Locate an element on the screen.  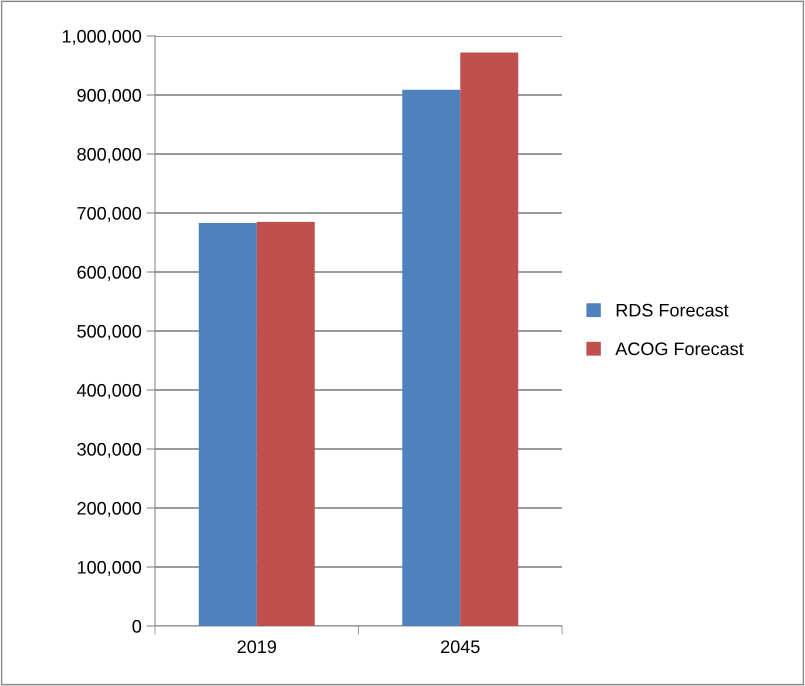
x-tick-label: 2045 is located at coordinates (460, 647).